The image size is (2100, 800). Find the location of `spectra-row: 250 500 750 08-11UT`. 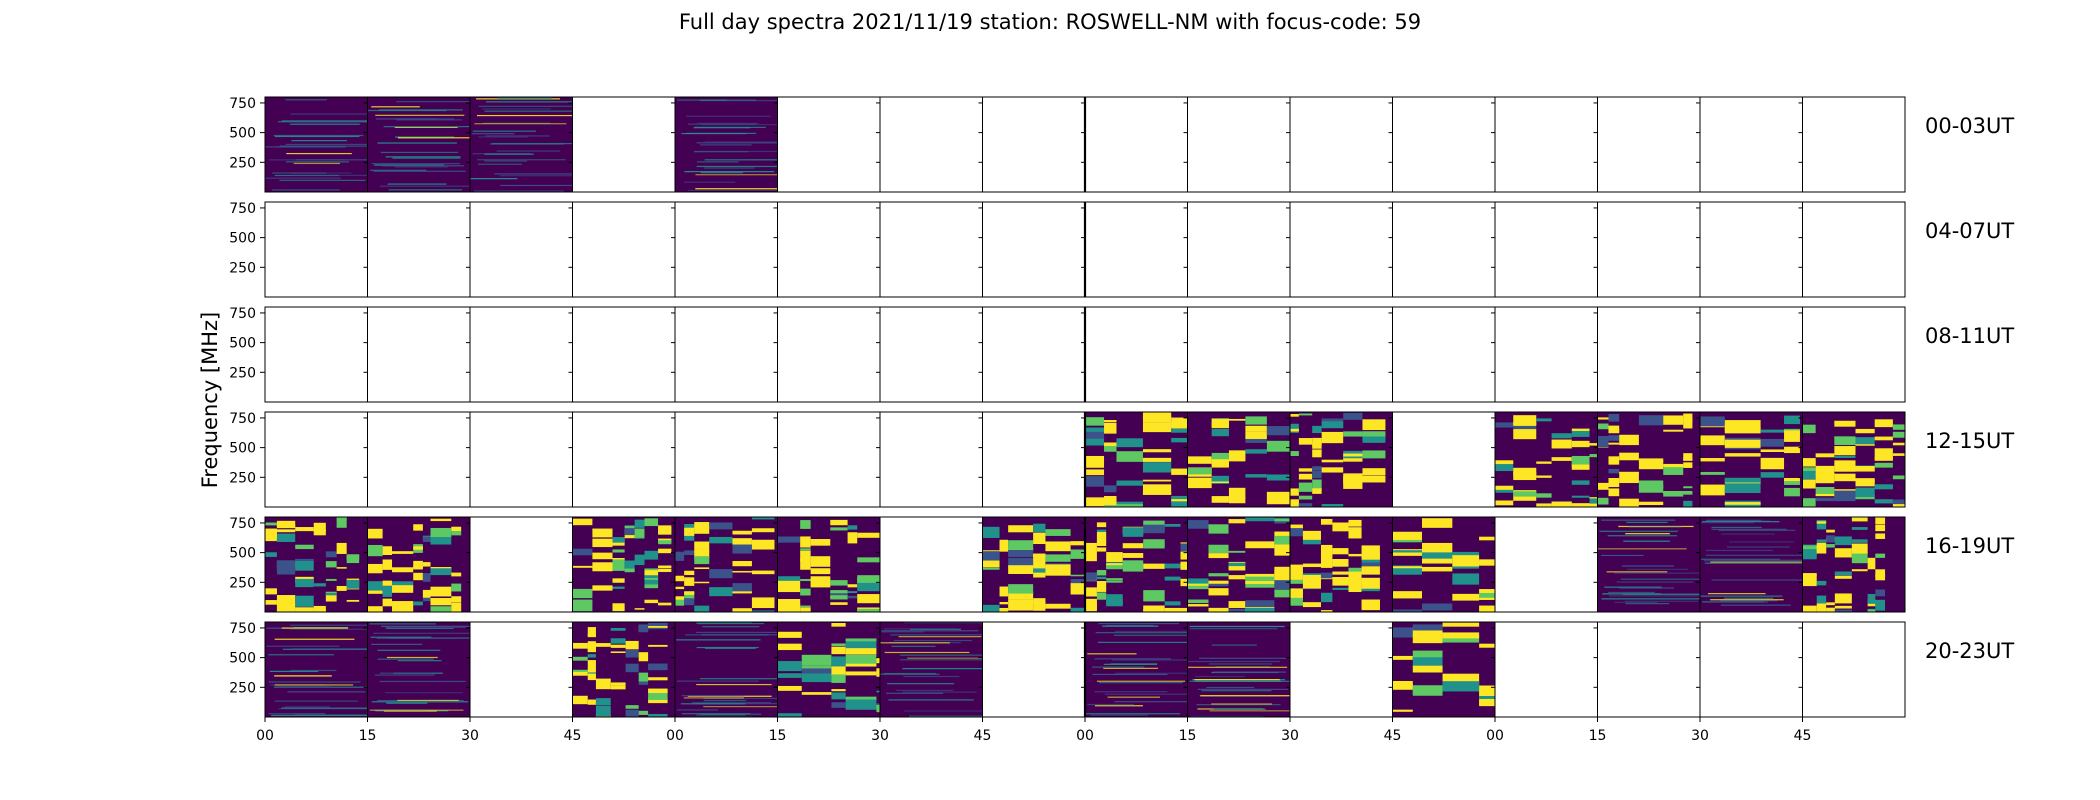

spectra-row: 250 500 750 08-11UT is located at coordinates (1121, 354).